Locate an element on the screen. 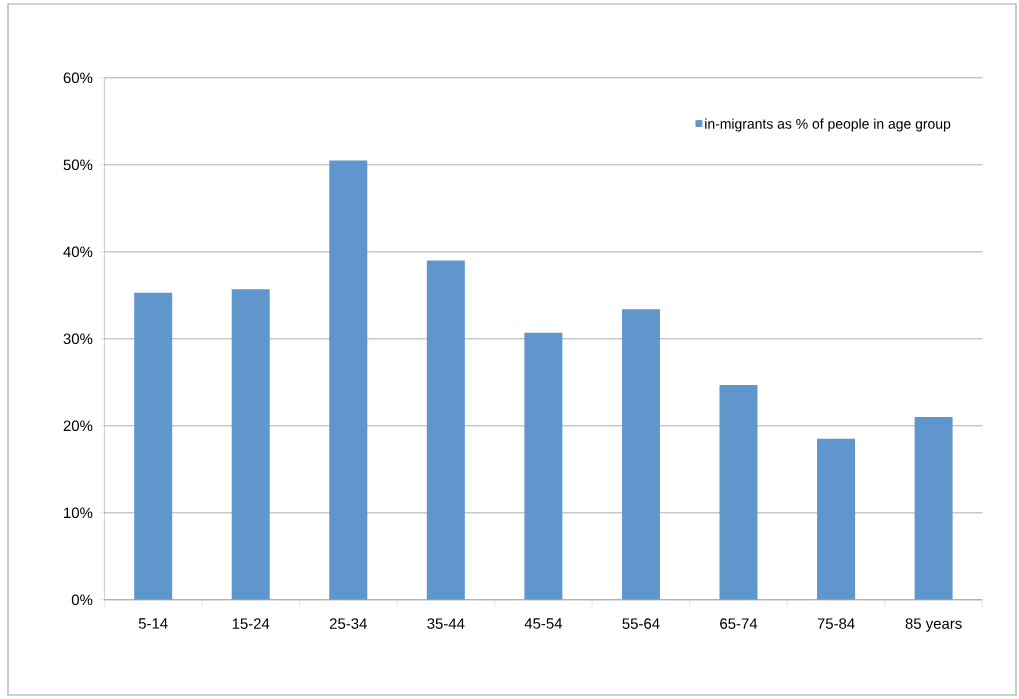 The height and width of the screenshot is (699, 1019). x-tick-label: 65-74 is located at coordinates (739, 623).